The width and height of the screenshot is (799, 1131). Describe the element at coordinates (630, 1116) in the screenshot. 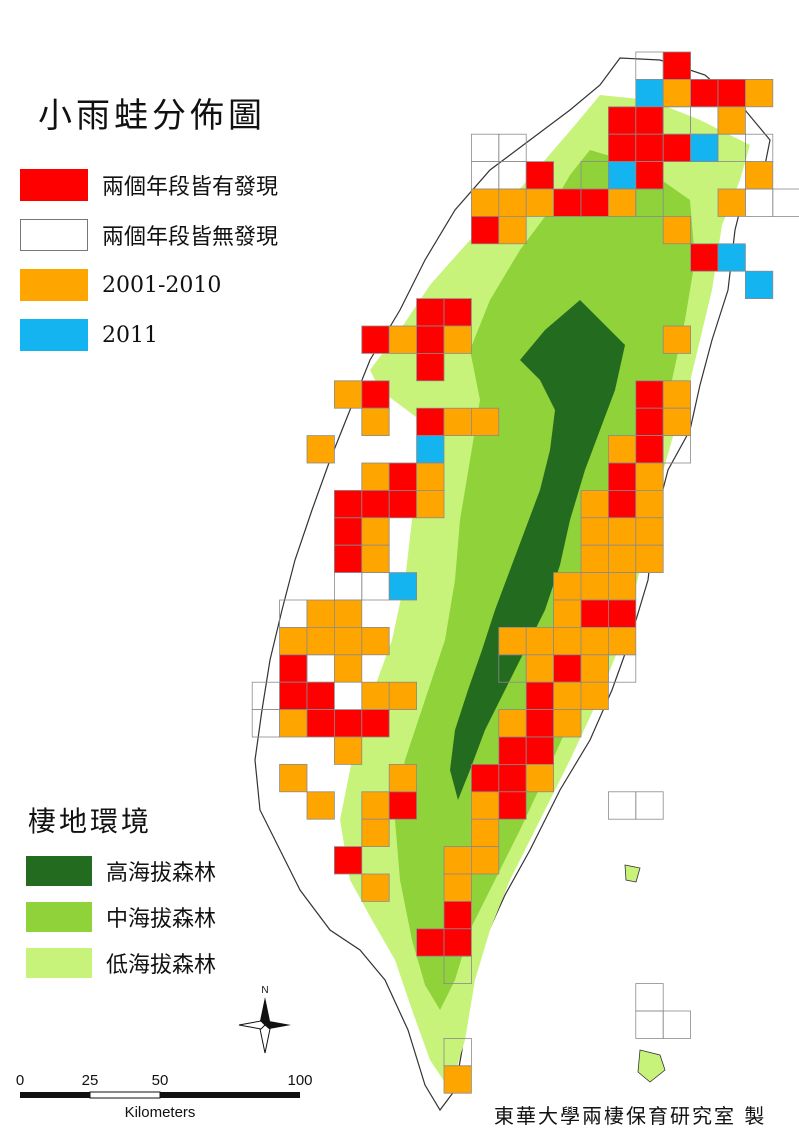

I see `credit-text: 東華大學兩棲保育研究室 製` at that location.